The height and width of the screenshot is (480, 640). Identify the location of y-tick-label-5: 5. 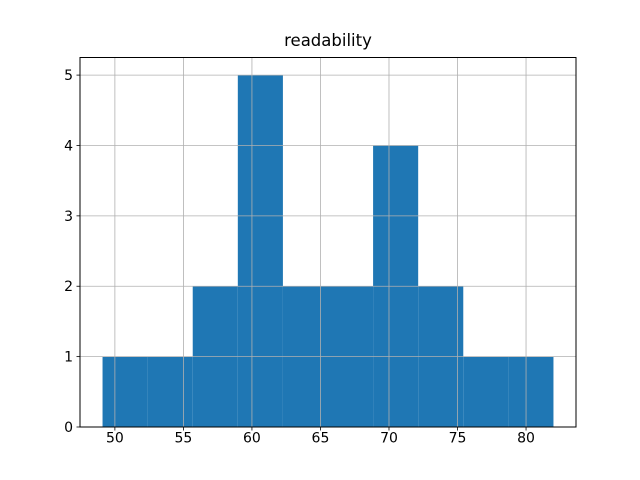
(68, 76).